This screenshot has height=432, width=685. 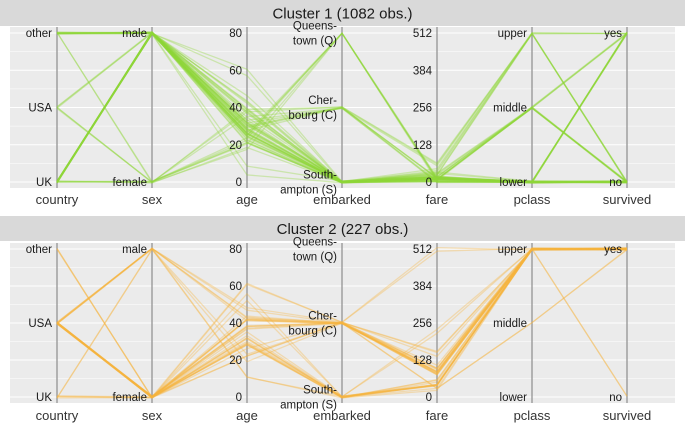 What do you see at coordinates (422, 324) in the screenshot?
I see `tick-label-fare: 256` at bounding box center [422, 324].